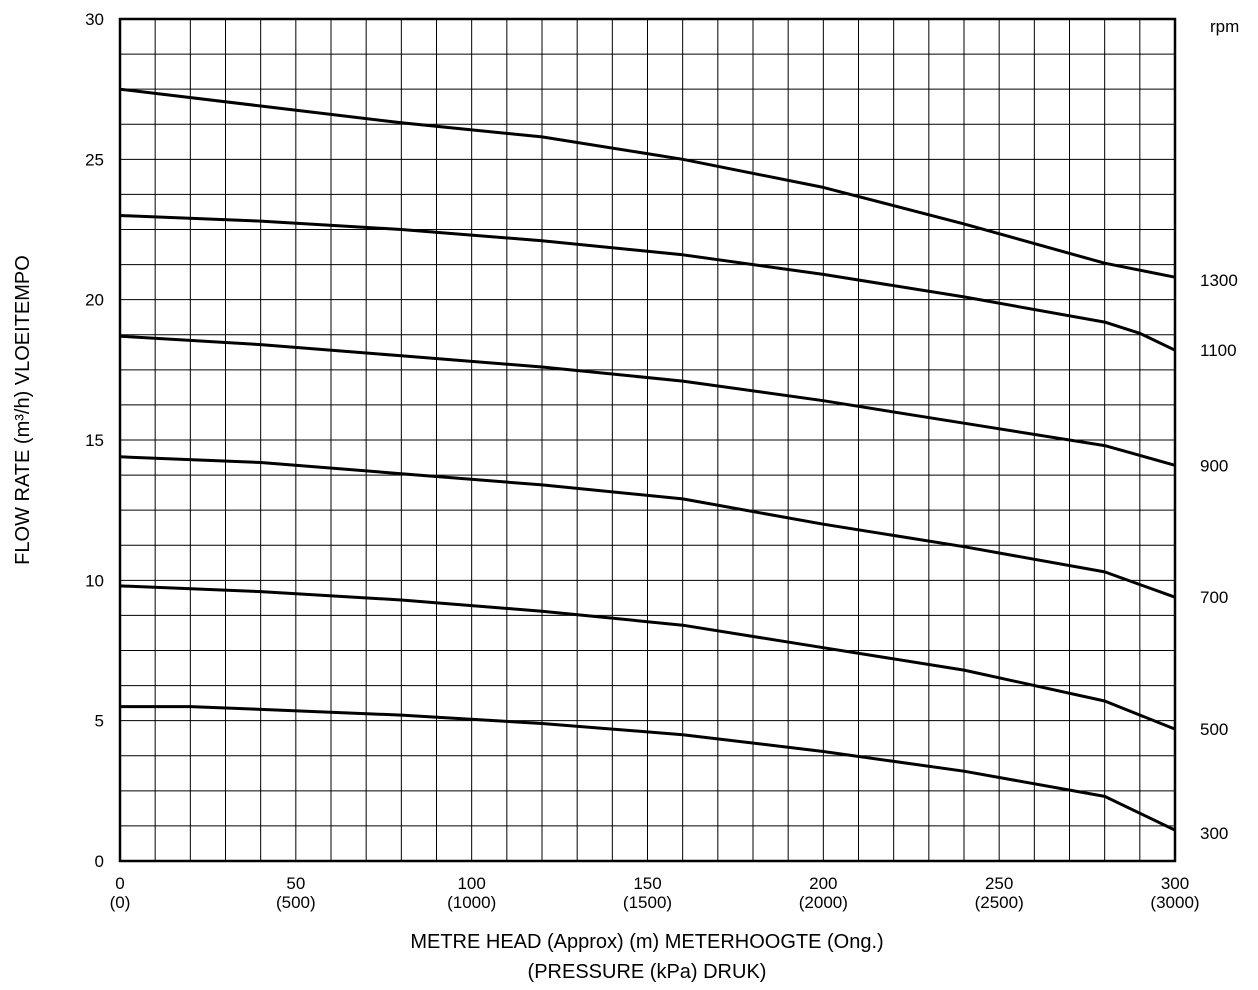 This screenshot has width=1258, height=990. Describe the element at coordinates (823, 883) in the screenshot. I see `x-tick-label: 200` at that location.